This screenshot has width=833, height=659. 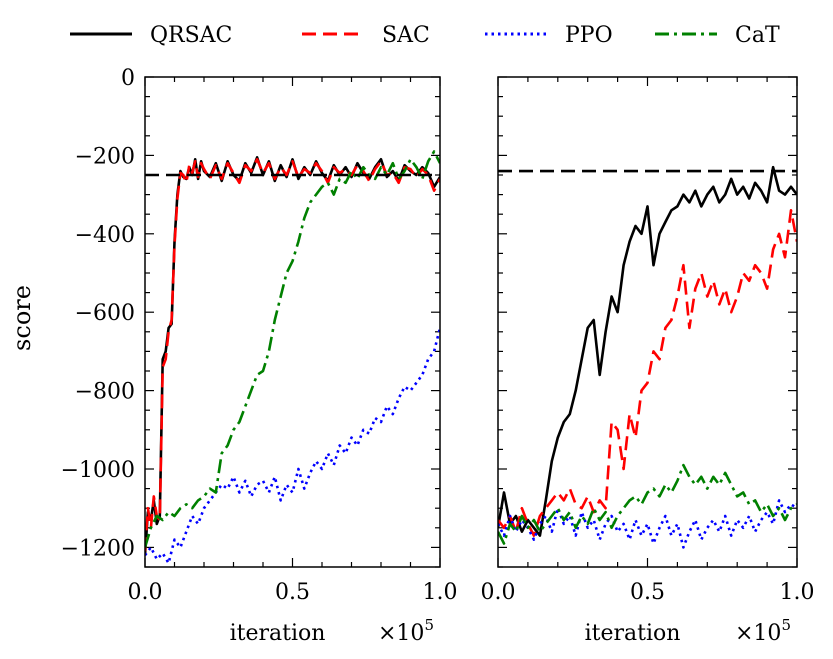 I want to click on y-axis-label: score, so click(x=22, y=318).